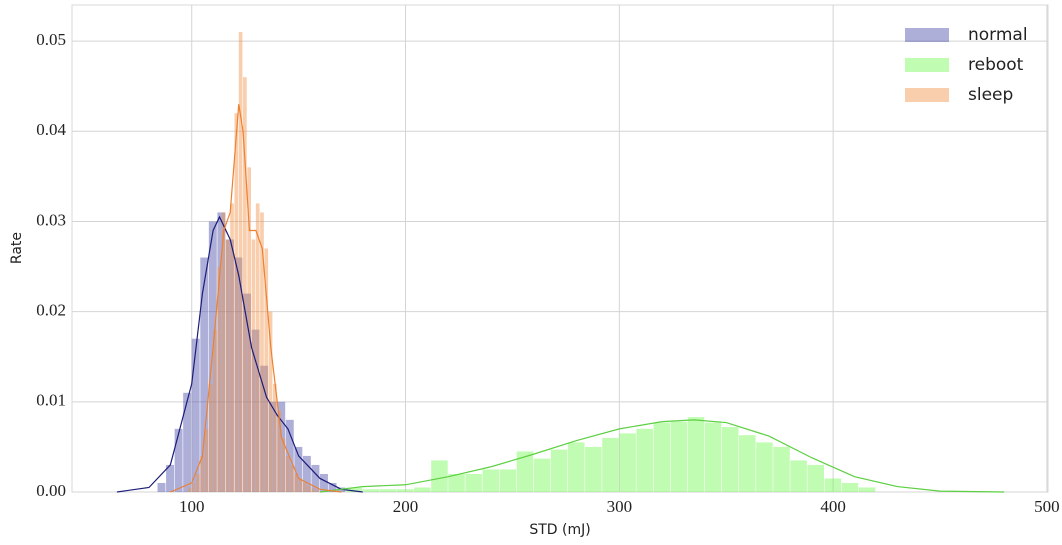 The width and height of the screenshot is (1062, 545). I want to click on x-tick-label: 500, so click(1047, 506).